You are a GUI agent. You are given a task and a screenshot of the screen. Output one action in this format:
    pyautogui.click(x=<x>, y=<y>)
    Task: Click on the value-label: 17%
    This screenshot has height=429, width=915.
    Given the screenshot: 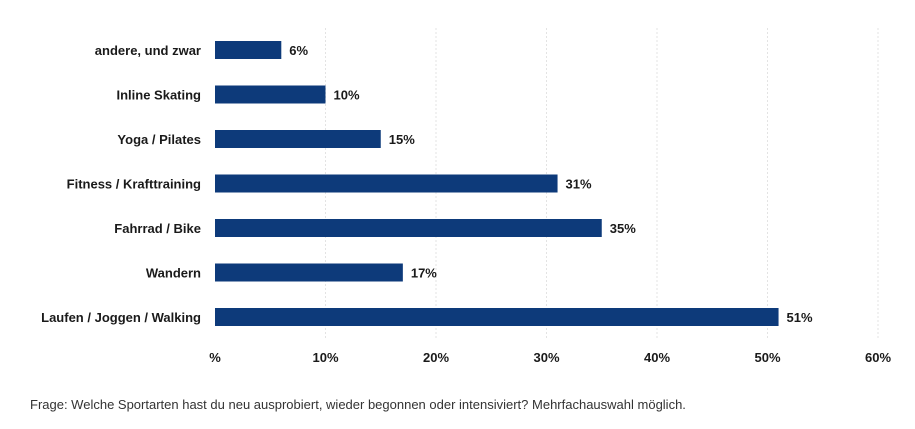 What is the action you would take?
    pyautogui.click(x=424, y=273)
    